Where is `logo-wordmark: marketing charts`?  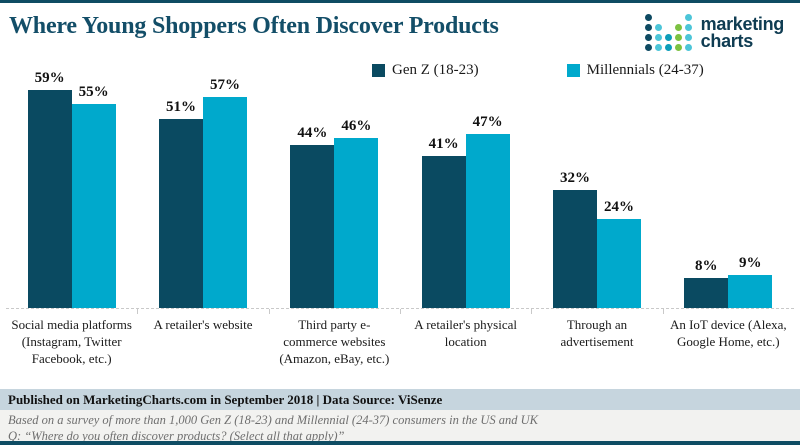 logo-wordmark: marketing charts is located at coordinates (742, 33).